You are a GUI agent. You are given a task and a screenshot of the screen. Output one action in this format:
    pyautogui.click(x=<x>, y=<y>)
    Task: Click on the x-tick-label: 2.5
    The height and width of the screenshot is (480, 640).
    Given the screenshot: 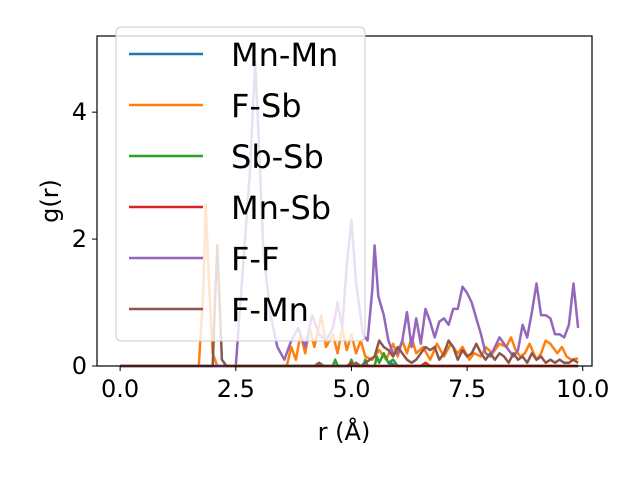 What is the action you would take?
    pyautogui.click(x=236, y=389)
    